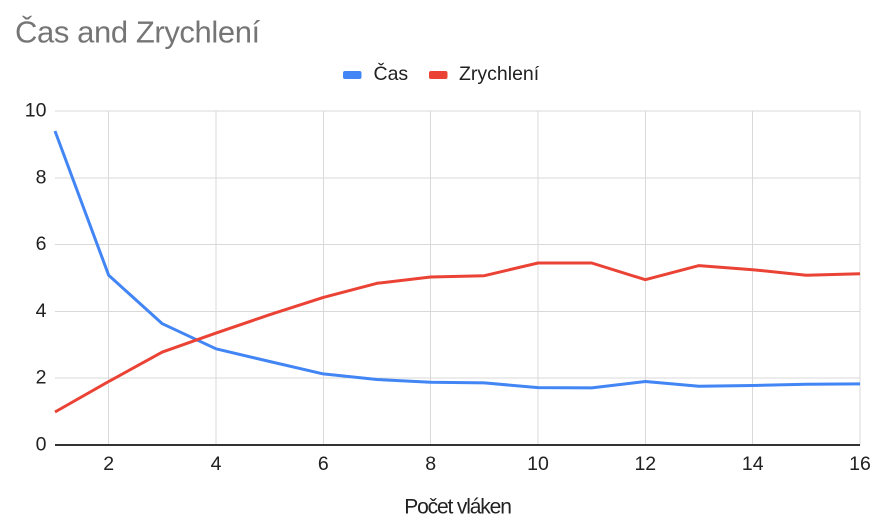 The width and height of the screenshot is (881, 531). Describe the element at coordinates (457, 507) in the screenshot. I see `svg-text: Počet vláken` at that location.